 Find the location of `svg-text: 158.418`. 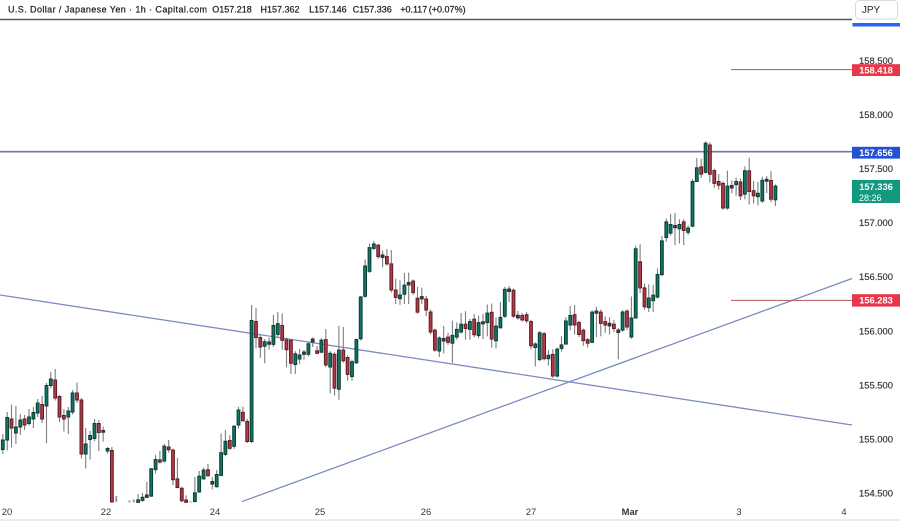

svg-text: 158.418 is located at coordinates (876, 70).